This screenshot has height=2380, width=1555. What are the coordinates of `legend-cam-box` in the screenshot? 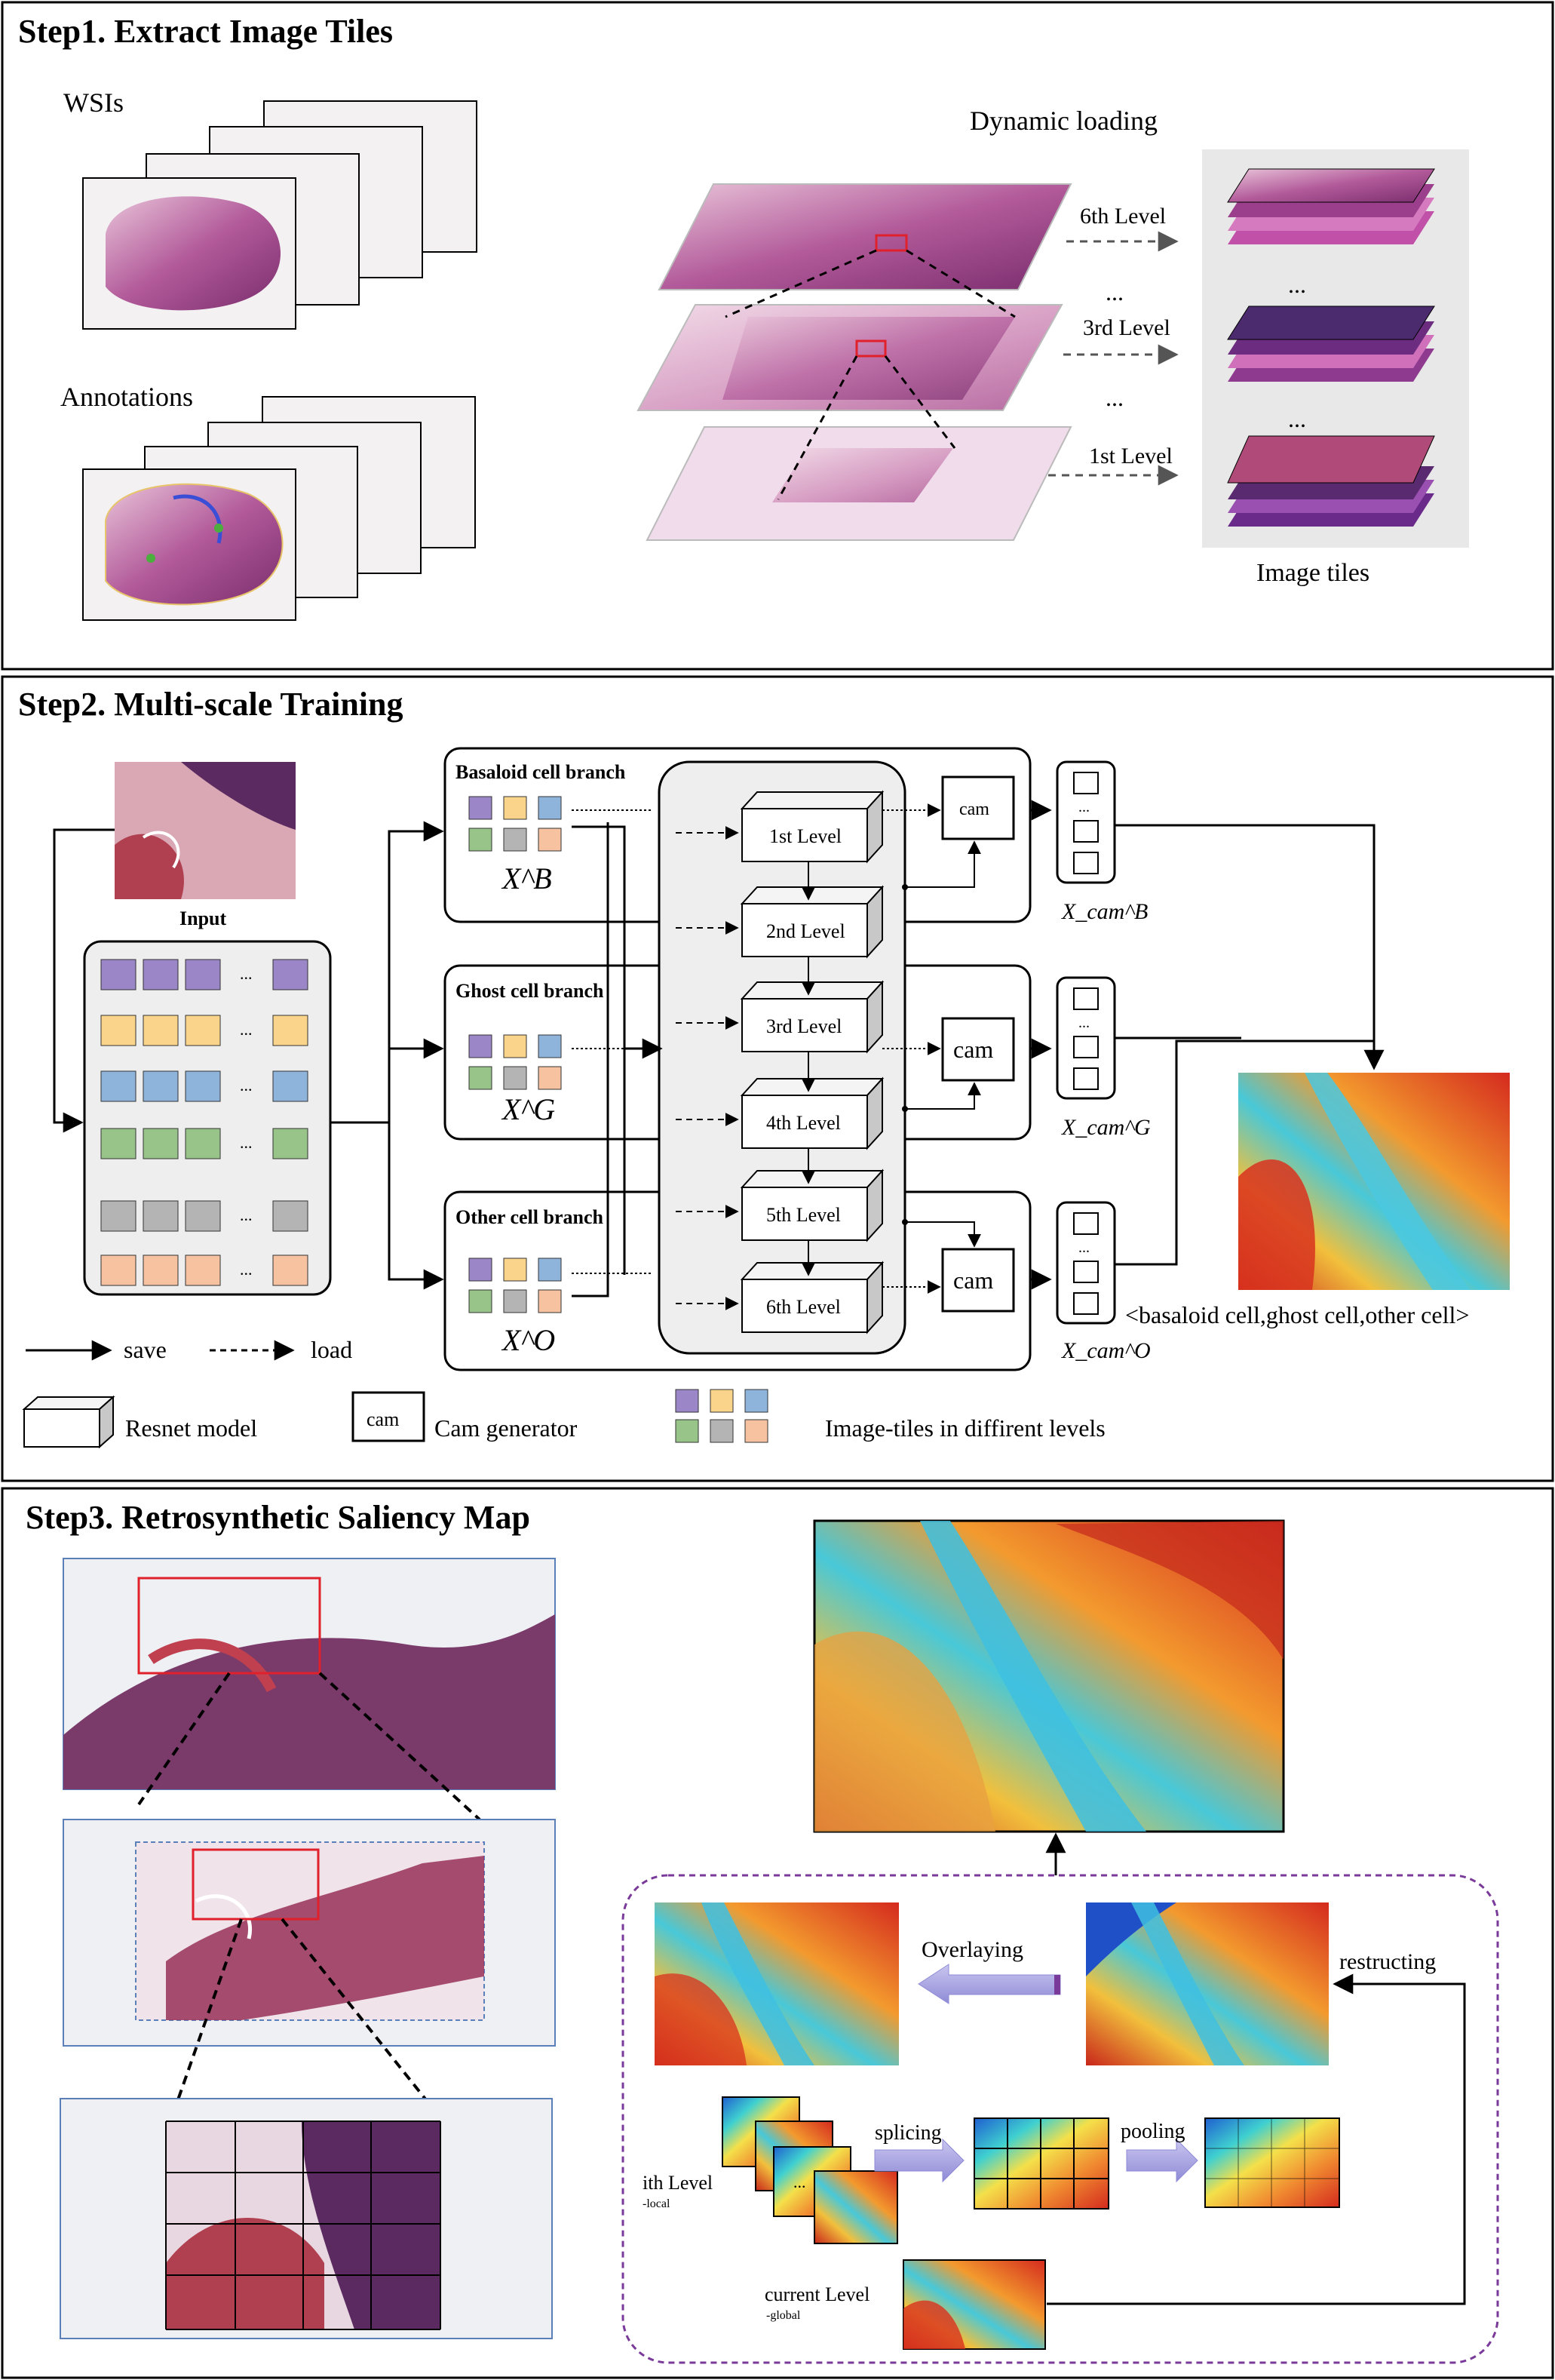 It's located at (388, 1416).